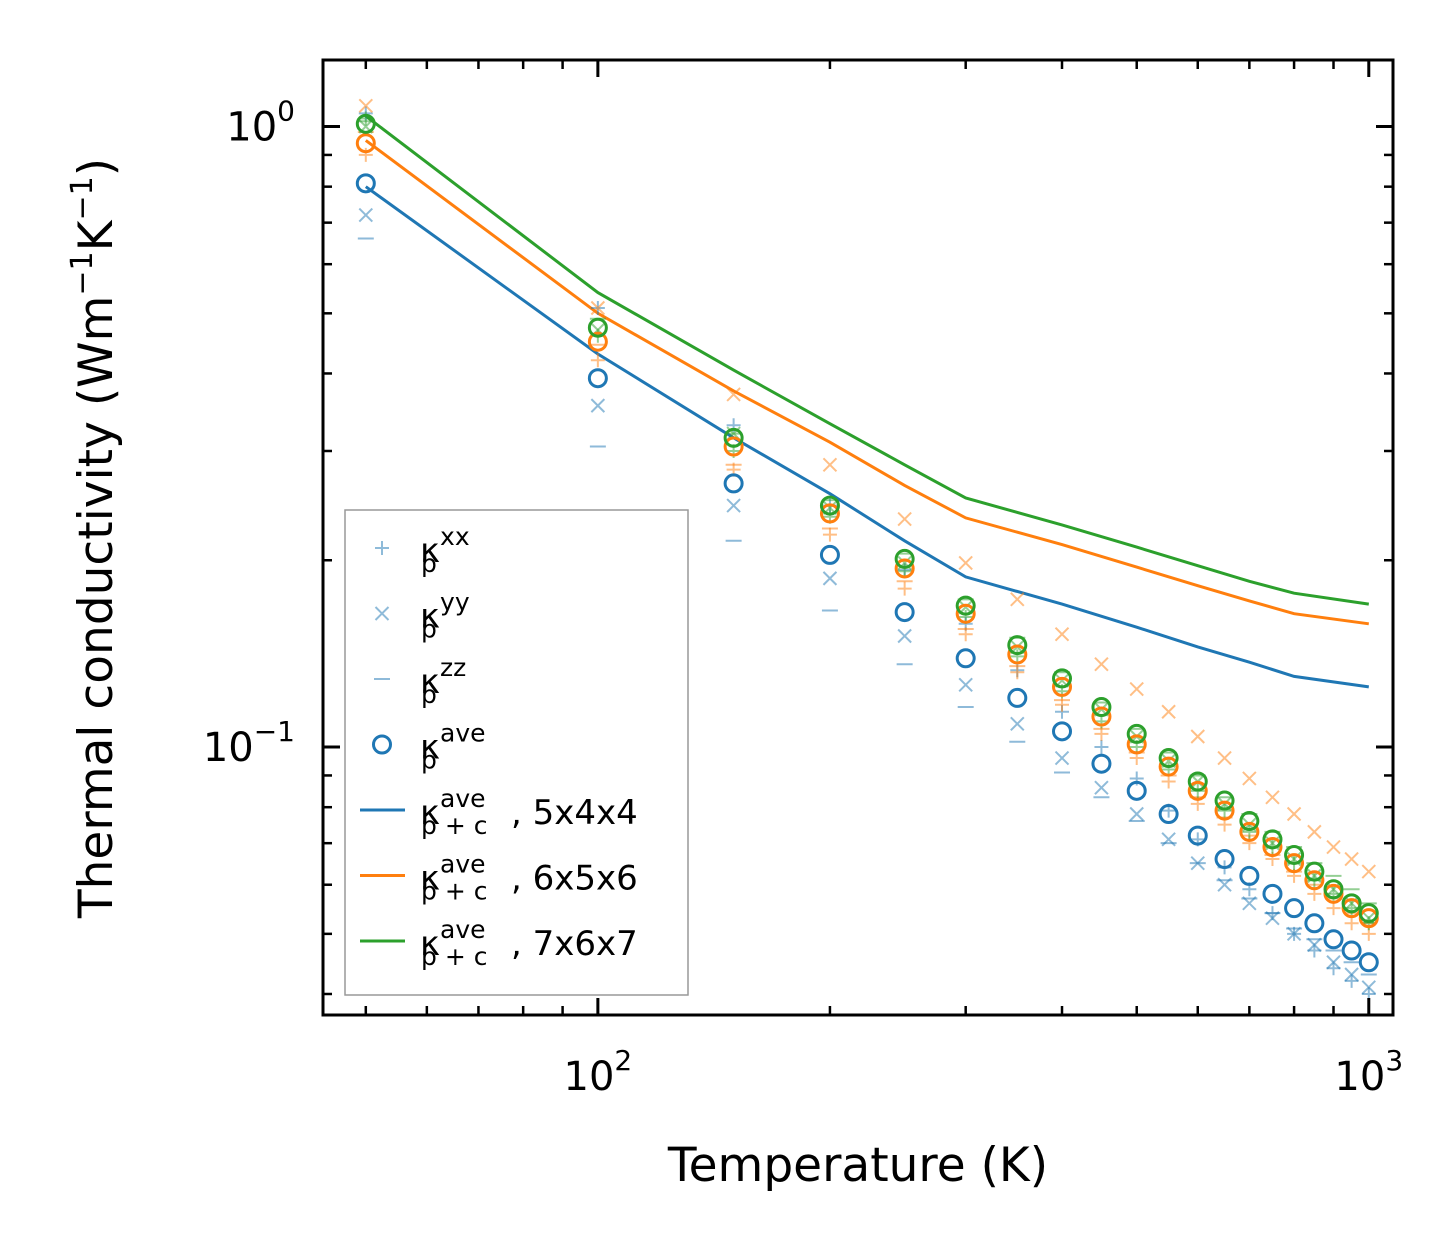 Image resolution: width=1454 pixels, height=1254 pixels. What do you see at coordinates (1368, 1072) in the screenshot?
I see `x-tick-label: 103` at bounding box center [1368, 1072].